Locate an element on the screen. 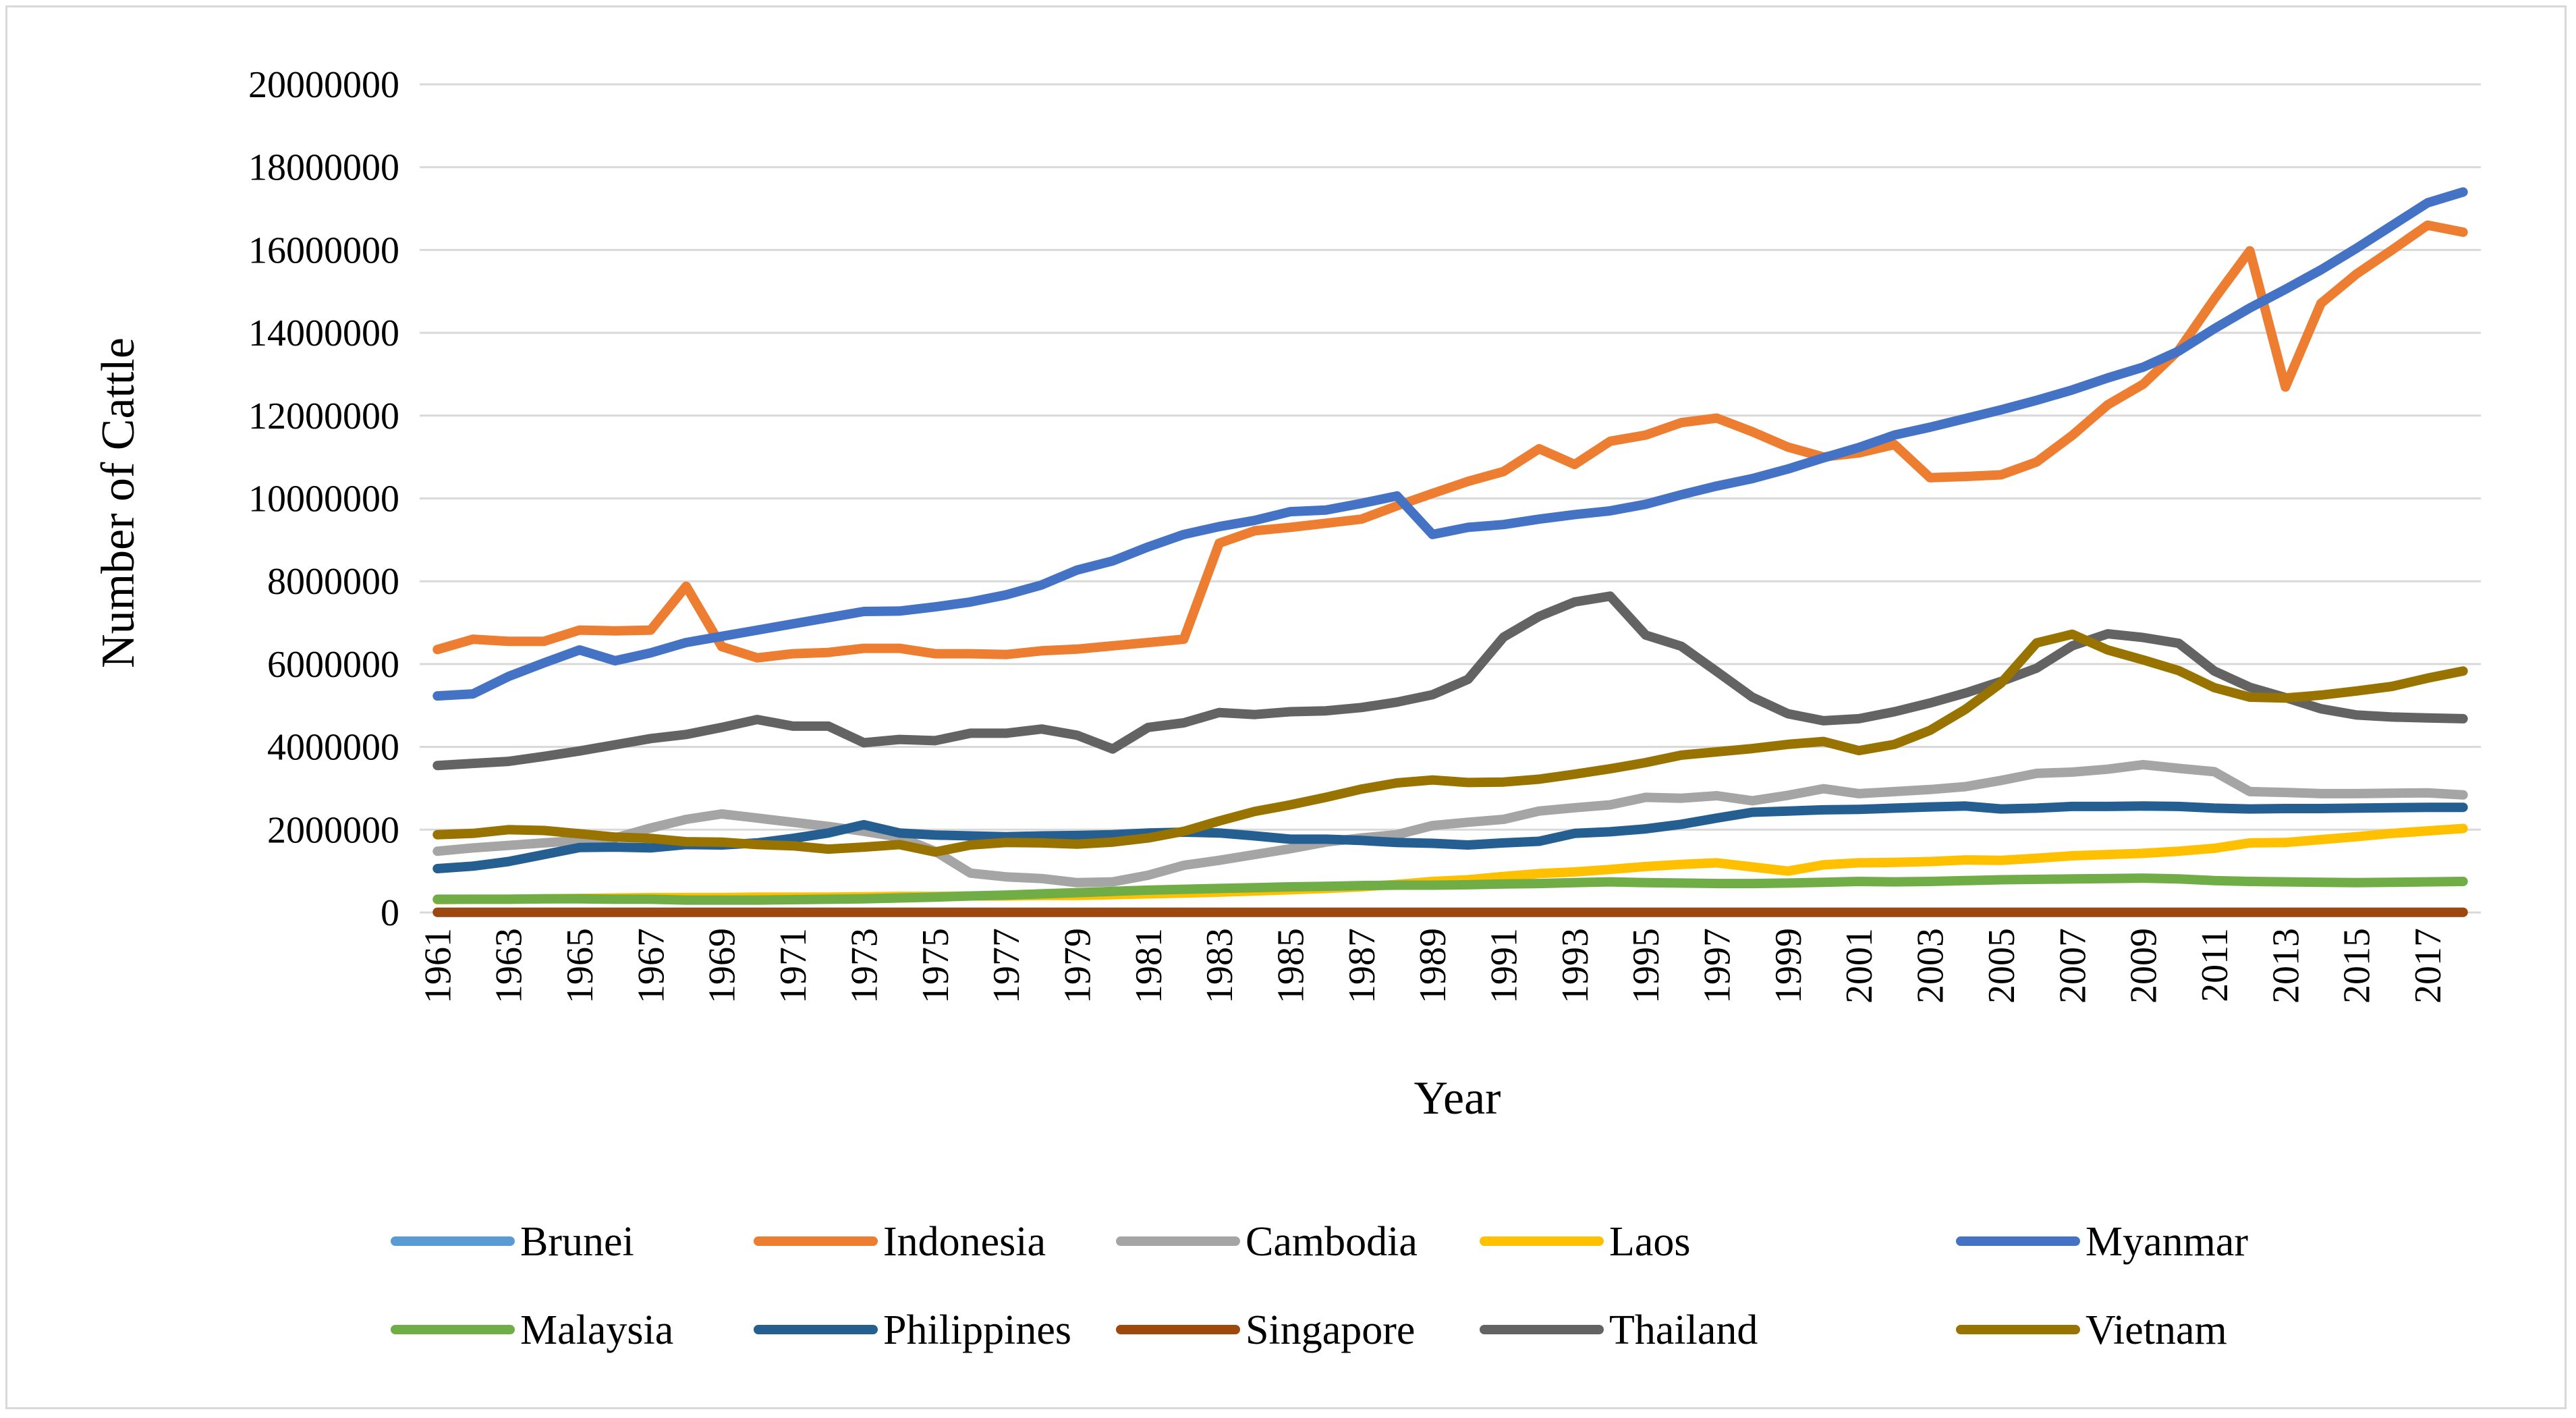  x-tick-label: 1989 is located at coordinates (1433, 966).